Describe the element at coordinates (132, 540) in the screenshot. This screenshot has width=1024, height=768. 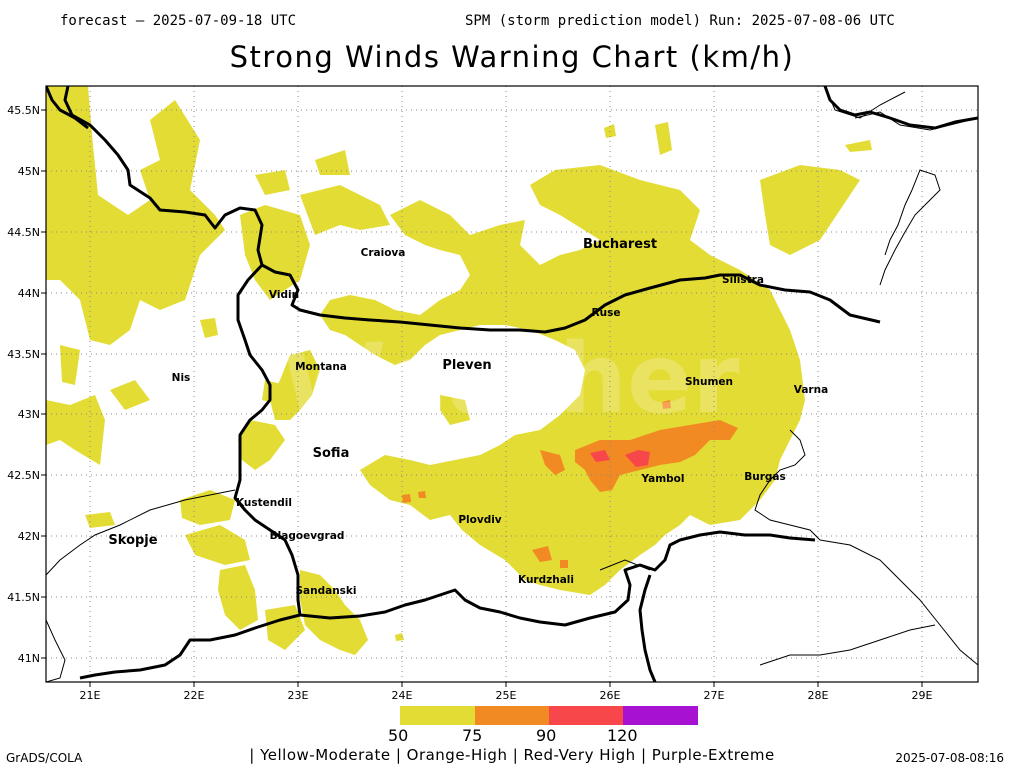
I see `city-label-skopje: Skopje` at that location.